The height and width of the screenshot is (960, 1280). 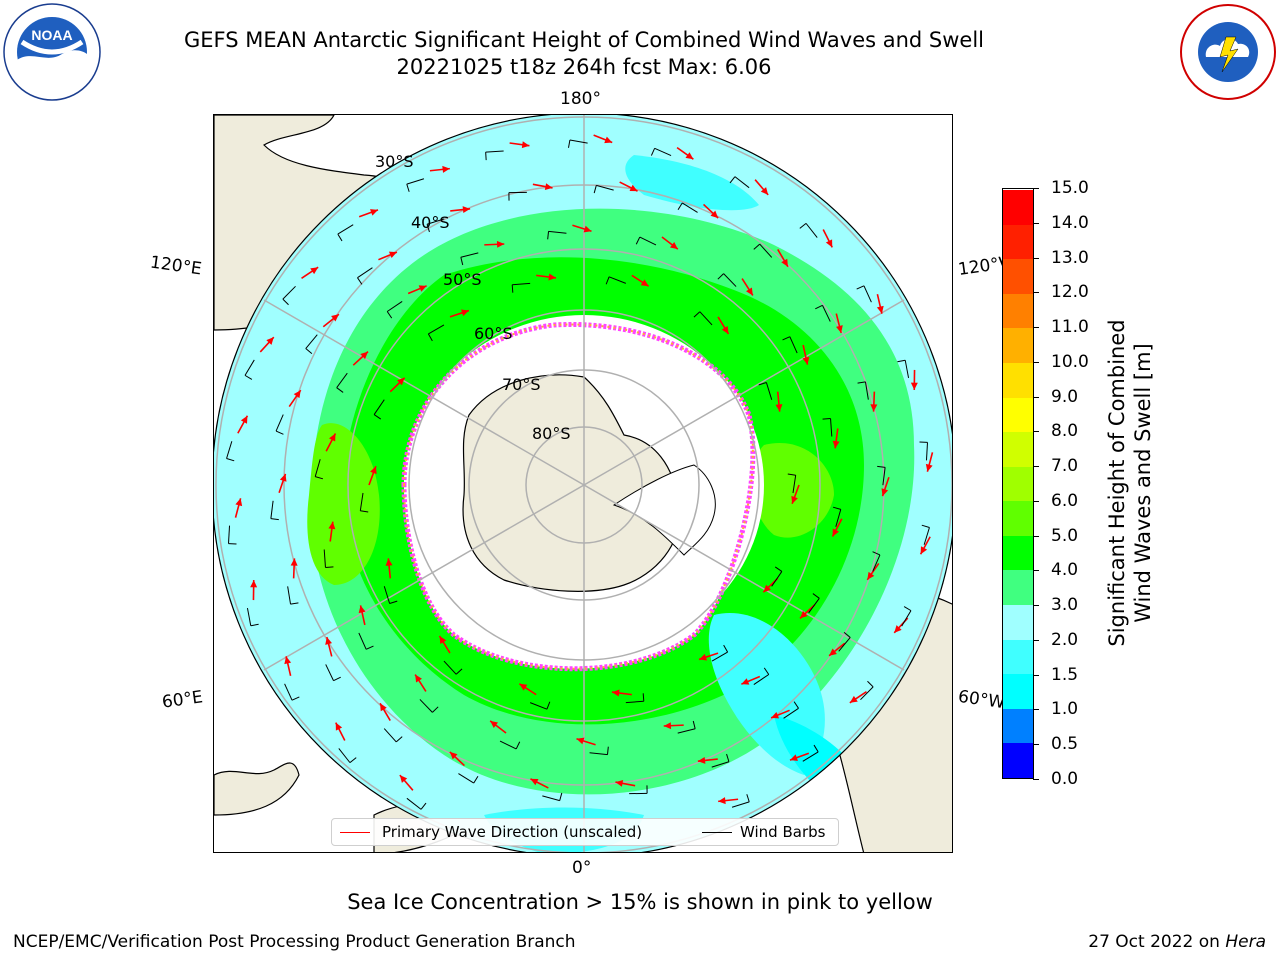 I want to click on colorbar-tick-label: 9.0, so click(x=1065, y=396).